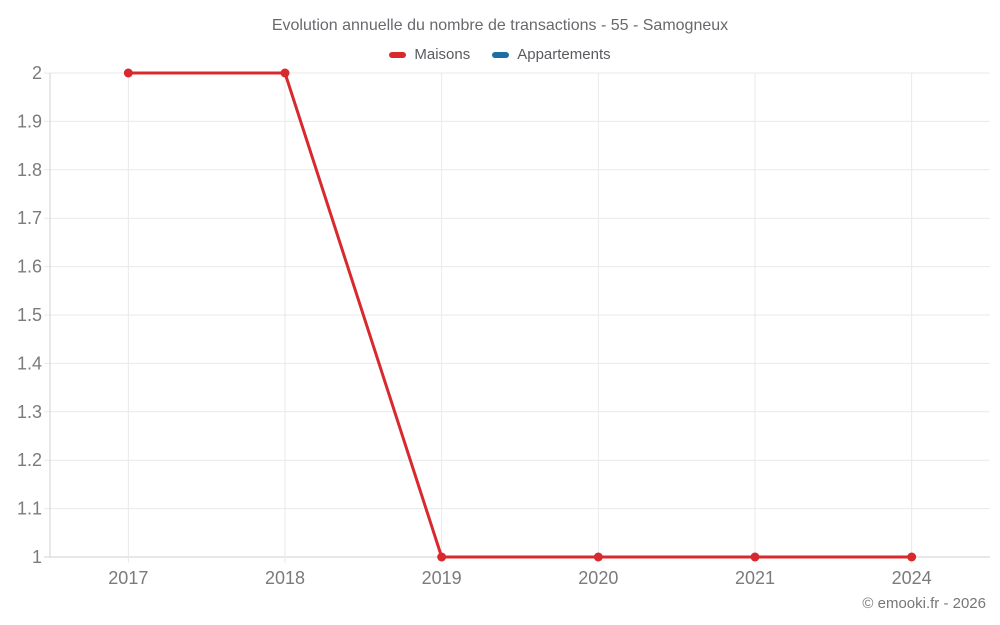  What do you see at coordinates (398, 54) in the screenshot?
I see `maisons-legend-swatch-icon` at bounding box center [398, 54].